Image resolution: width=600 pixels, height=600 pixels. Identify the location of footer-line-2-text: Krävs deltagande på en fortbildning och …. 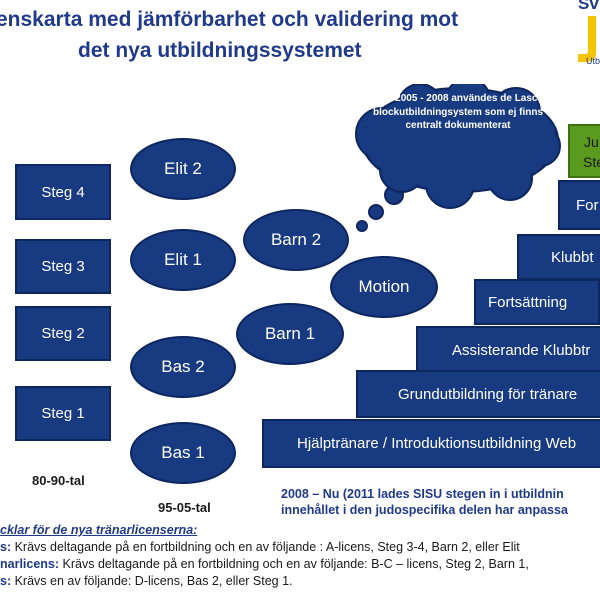
(294, 564).